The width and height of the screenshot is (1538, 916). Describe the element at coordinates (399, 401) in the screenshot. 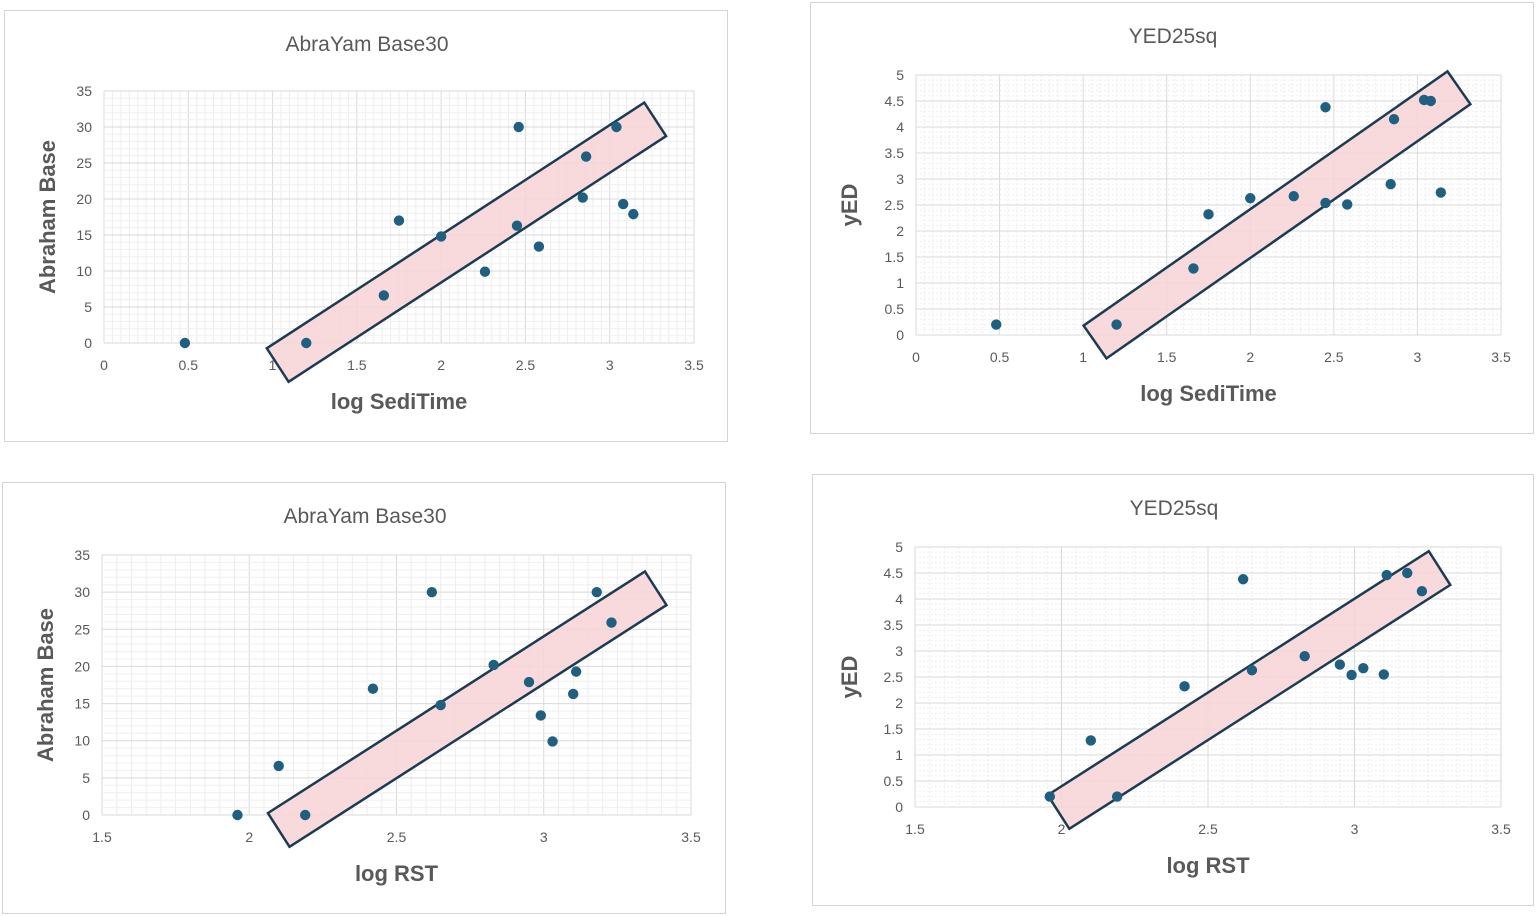

I see `x-axis-label: log SediTime` at that location.